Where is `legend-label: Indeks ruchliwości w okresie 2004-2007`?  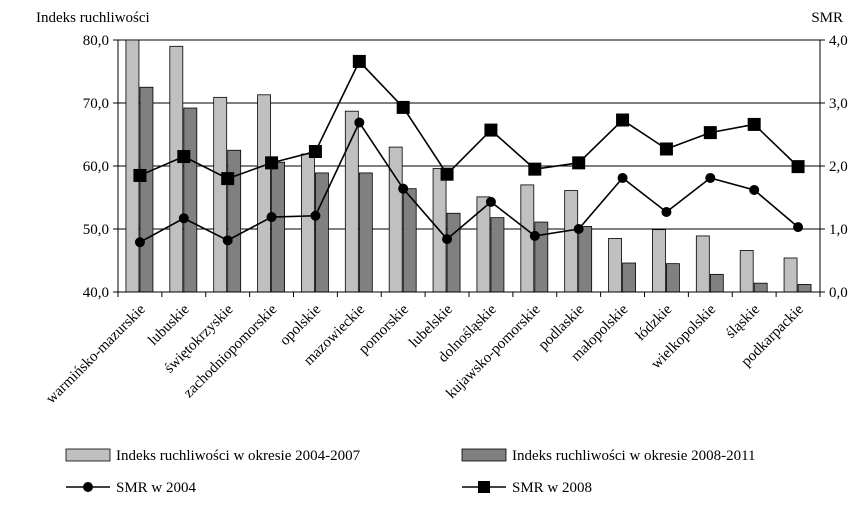
legend-label: Indeks ruchliwości w okresie 2004-2007 is located at coordinates (238, 456).